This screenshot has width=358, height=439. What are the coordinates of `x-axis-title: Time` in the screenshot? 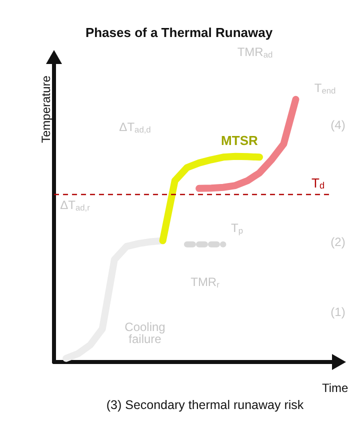 It's located at (335, 388).